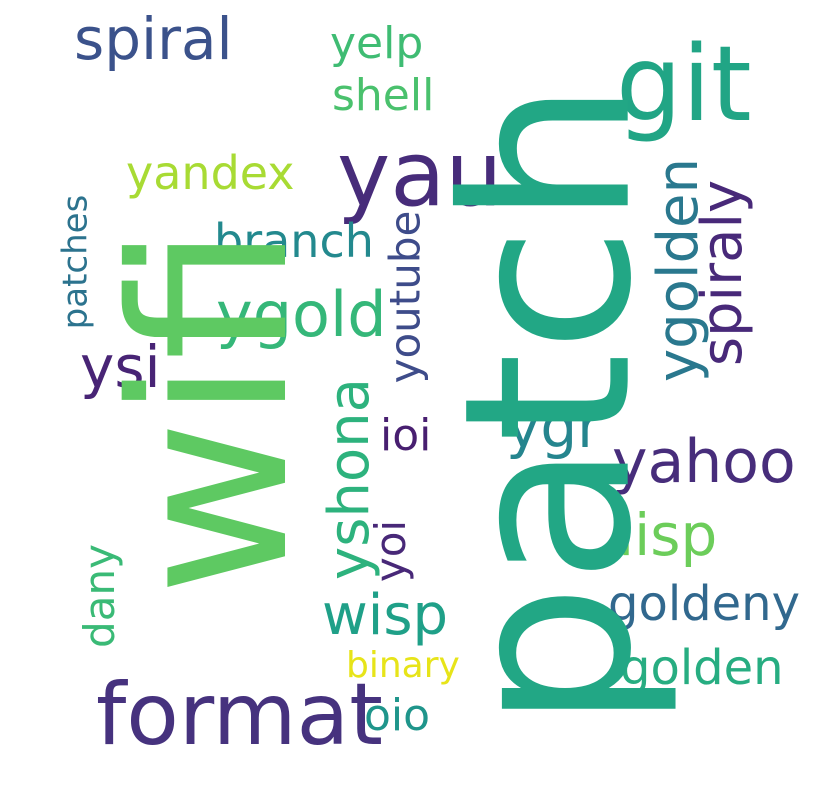 Image resolution: width=824 pixels, height=803 pixels. I want to click on word-ygold: ygold, so click(301, 314).